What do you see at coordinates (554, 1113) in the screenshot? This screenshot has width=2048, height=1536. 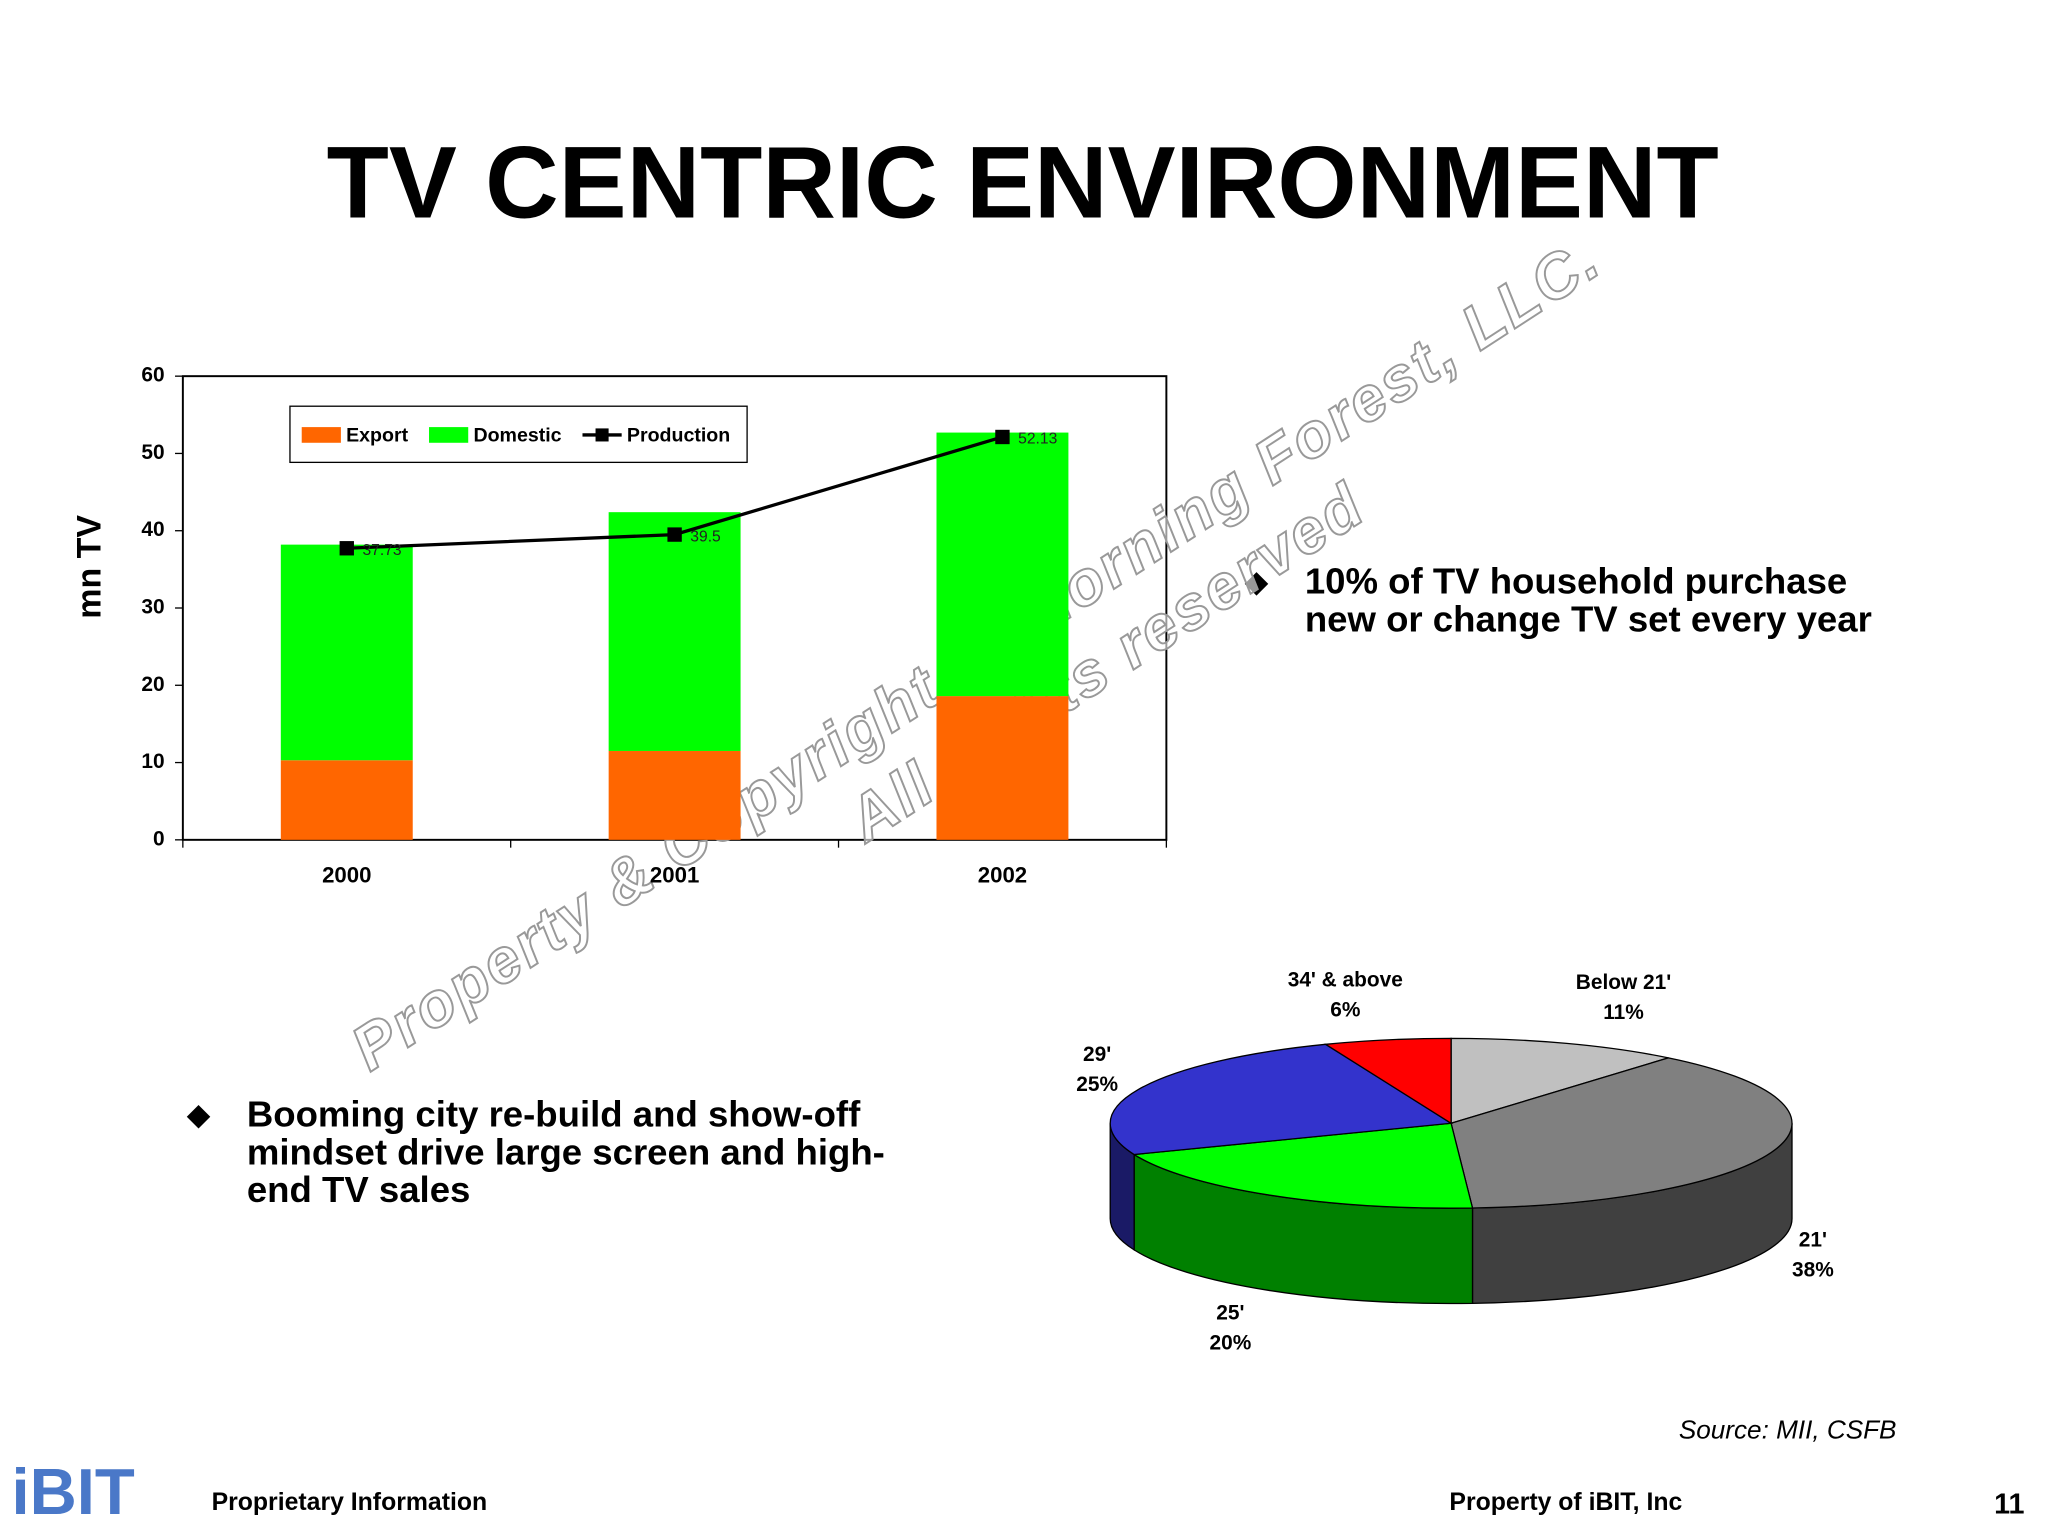 I see `bullet-text: Booming city re-build and show-off` at bounding box center [554, 1113].